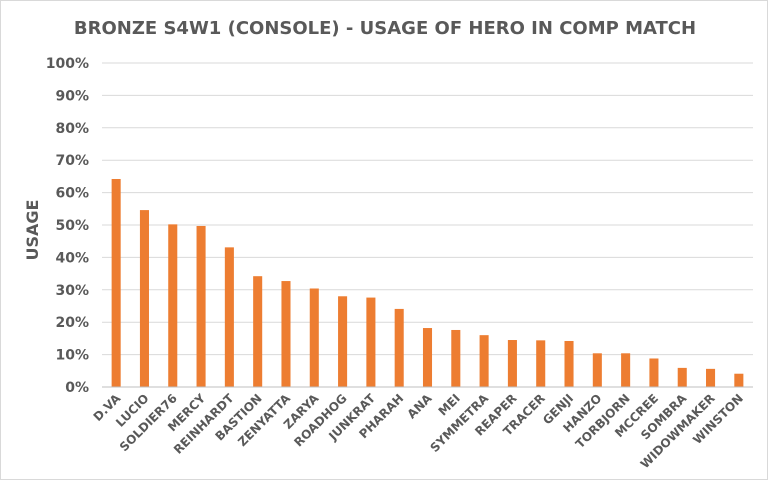 The width and height of the screenshot is (768, 485). What do you see at coordinates (343, 341) in the screenshot?
I see `bar-roadhog` at bounding box center [343, 341].